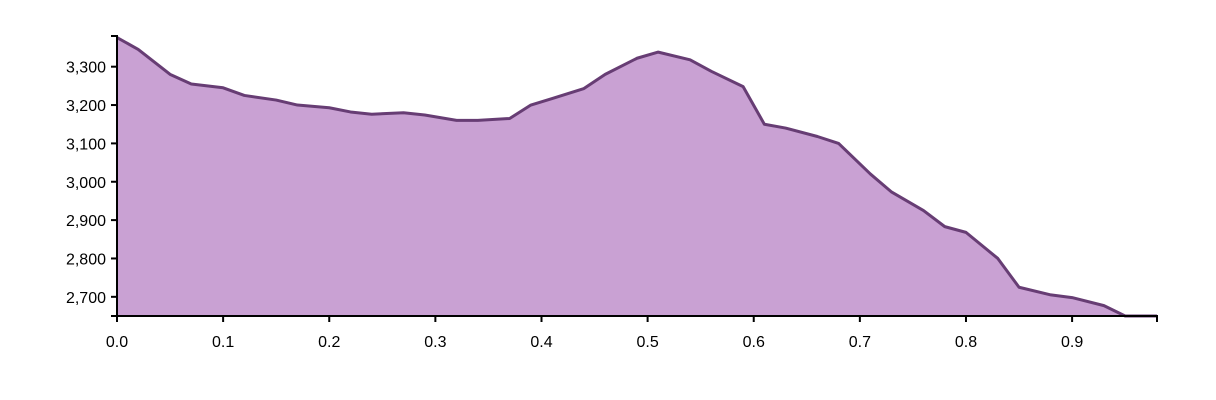  Describe the element at coordinates (86, 106) in the screenshot. I see `y-tick-label: 3,200` at that location.